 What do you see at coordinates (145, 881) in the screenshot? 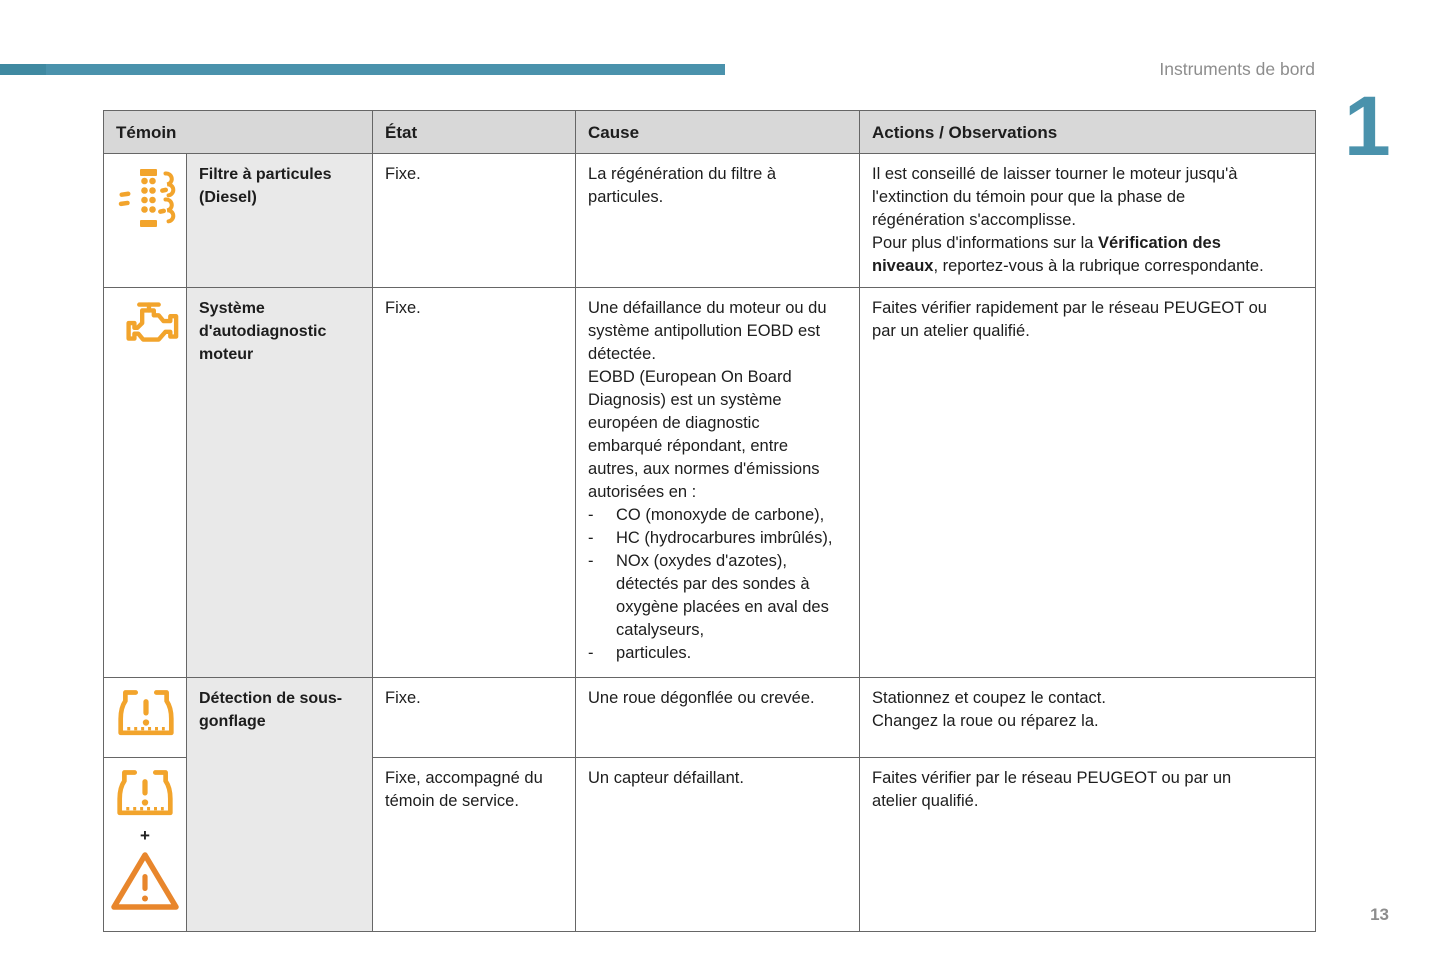
I see `warning-triangle-icon` at bounding box center [145, 881].